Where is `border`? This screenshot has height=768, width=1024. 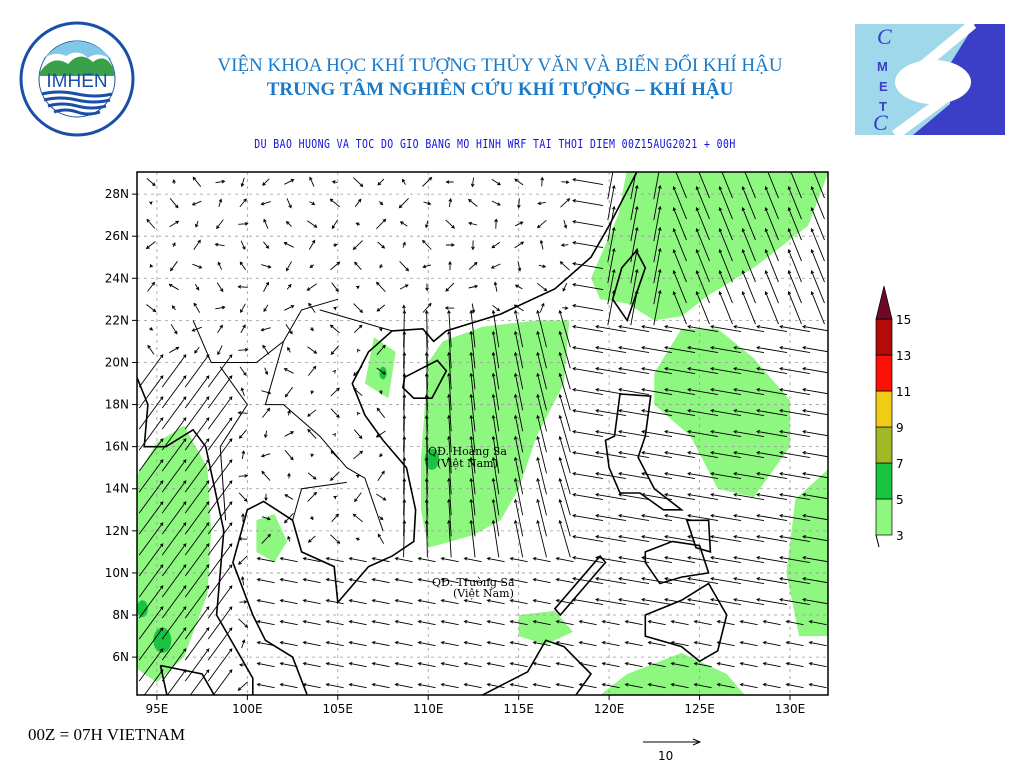 border is located at coordinates (356, 320).